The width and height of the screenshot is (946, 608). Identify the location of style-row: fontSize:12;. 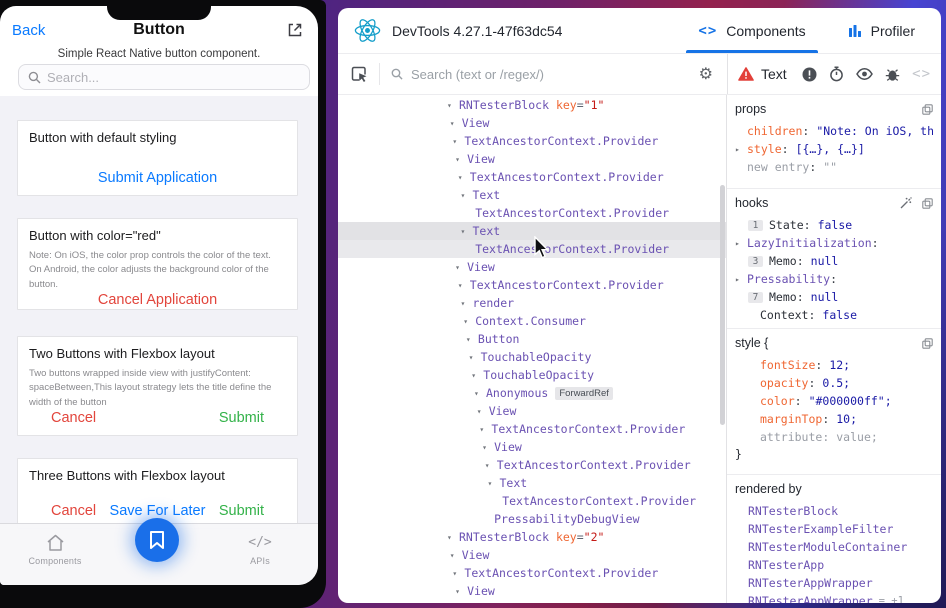
(805, 365).